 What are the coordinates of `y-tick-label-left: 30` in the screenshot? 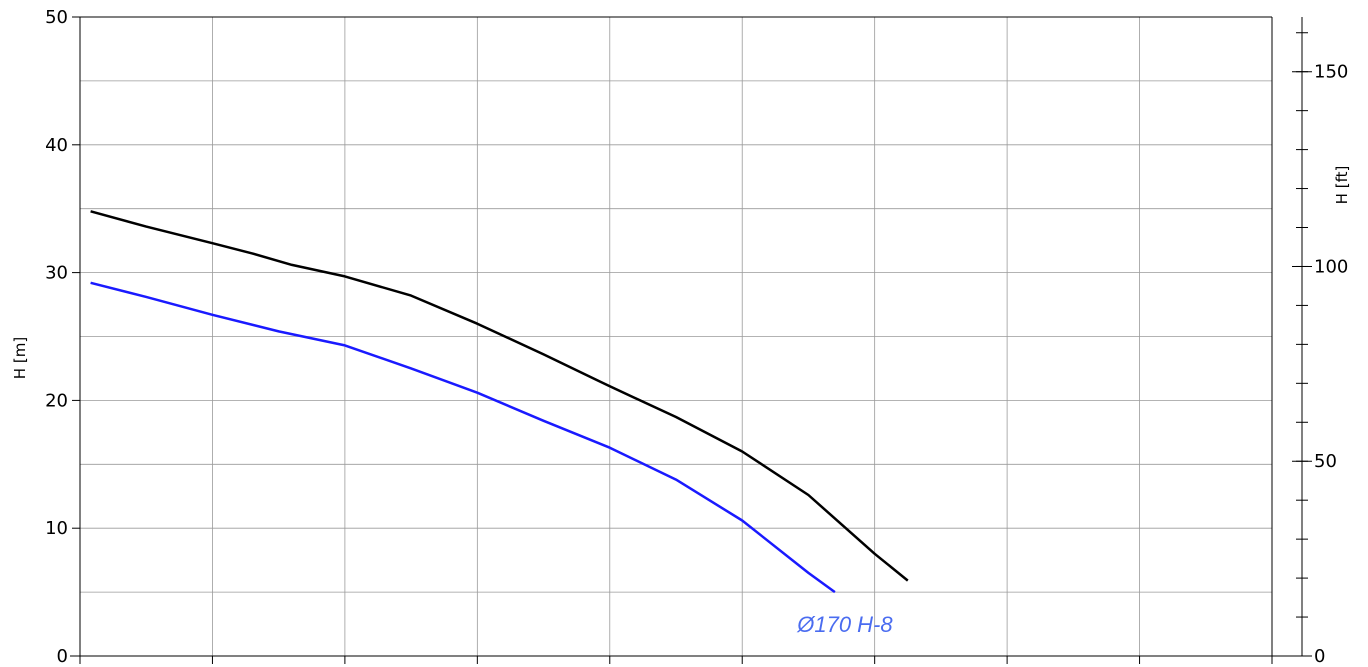 It's located at (56, 273).